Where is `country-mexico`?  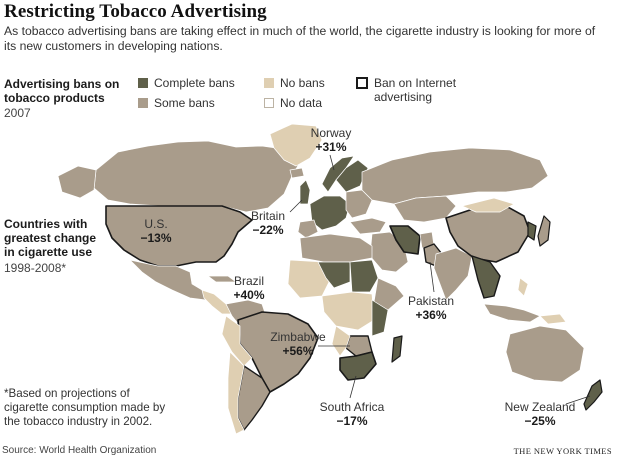
country-mexico is located at coordinates (172, 280).